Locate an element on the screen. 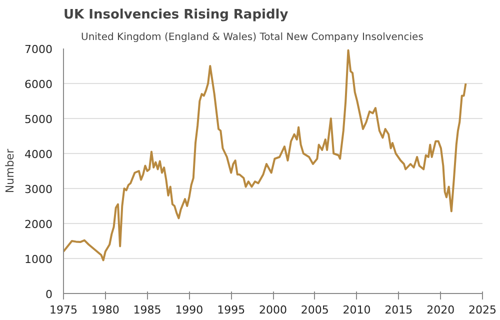 The image size is (500, 320). x-tick-label: 1980 is located at coordinates (105, 310).